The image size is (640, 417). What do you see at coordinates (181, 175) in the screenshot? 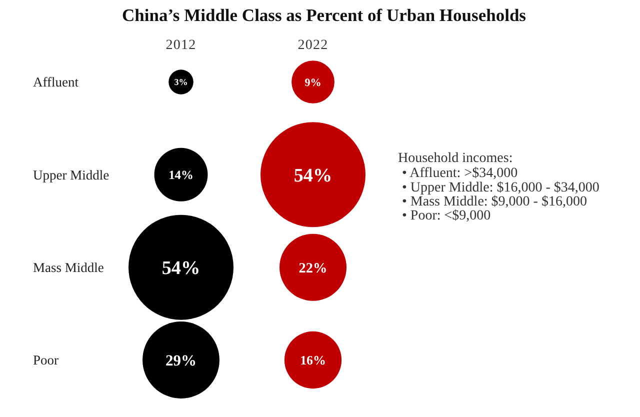
I see `data-label: 14%` at bounding box center [181, 175].